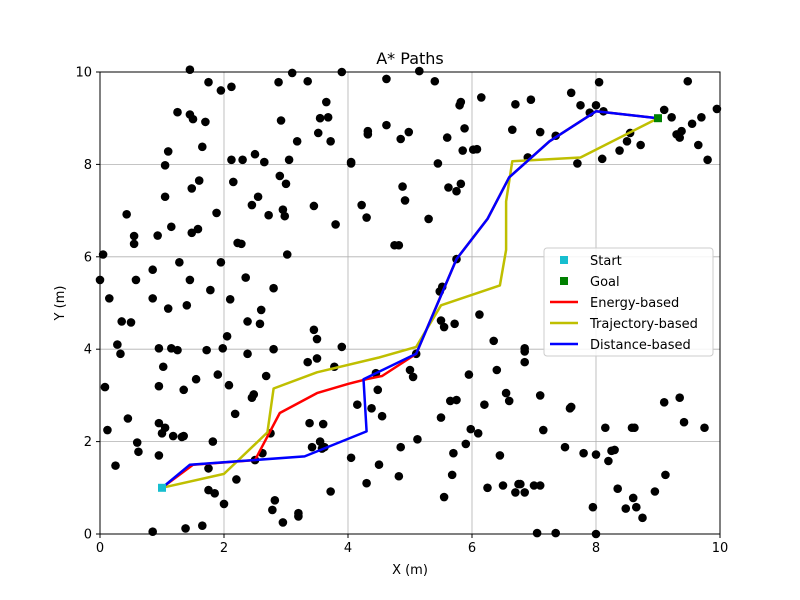 This screenshot has height=600, width=800. Describe the element at coordinates (605, 282) in the screenshot. I see `legend-goal-label: Goal` at that location.